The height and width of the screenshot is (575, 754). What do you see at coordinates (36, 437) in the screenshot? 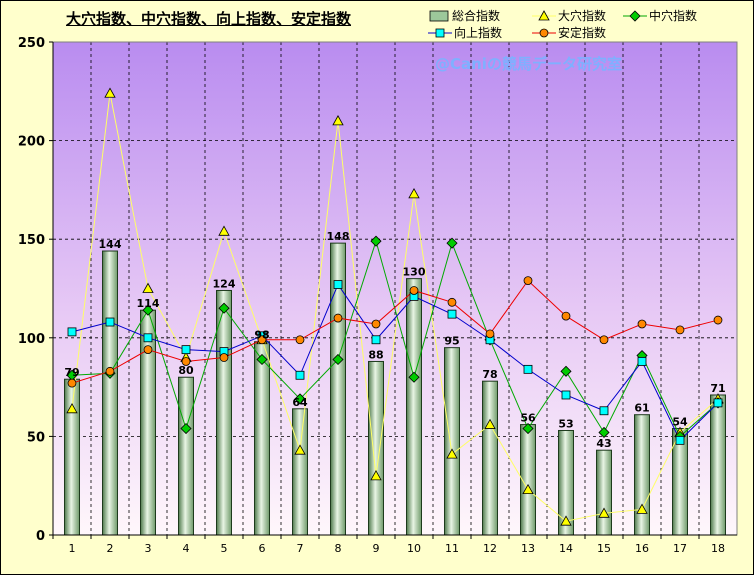
I see `y-tick-label: 50` at bounding box center [36, 437].